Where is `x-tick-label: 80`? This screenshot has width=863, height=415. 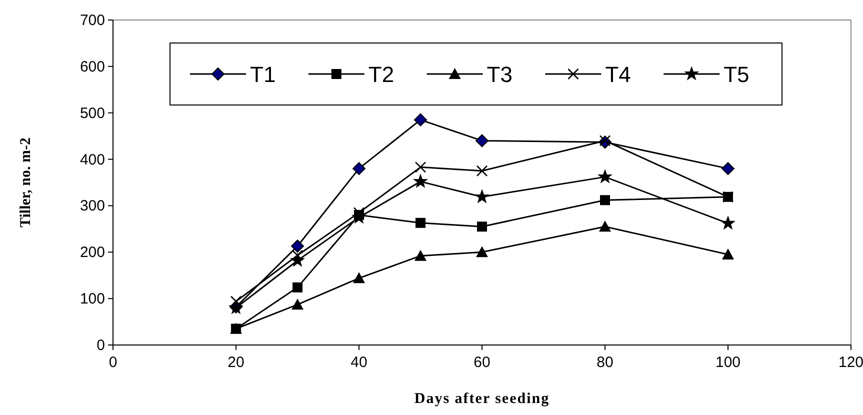
x-tick-label: 80 is located at coordinates (605, 362).